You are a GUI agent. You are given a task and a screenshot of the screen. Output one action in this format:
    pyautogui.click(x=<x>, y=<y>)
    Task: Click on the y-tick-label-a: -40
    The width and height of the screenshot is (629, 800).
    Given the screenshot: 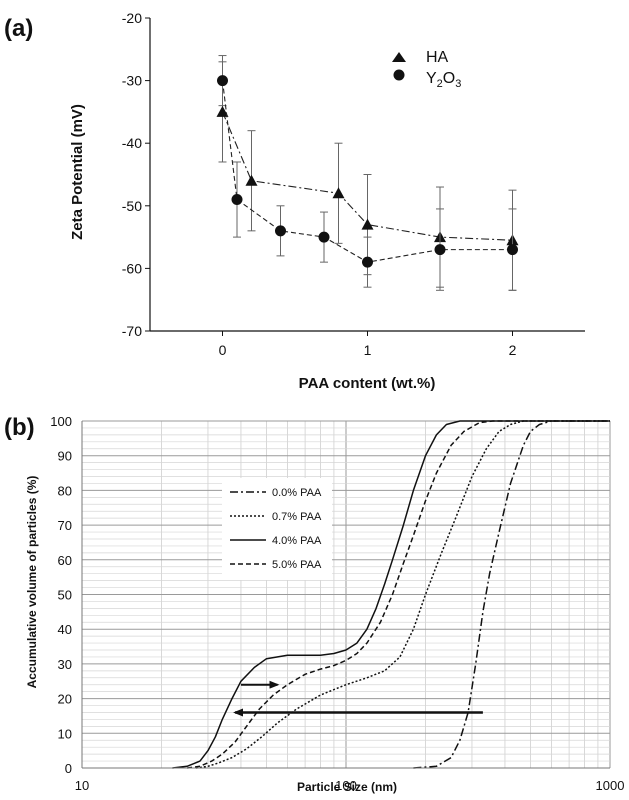 What is the action you would take?
    pyautogui.click(x=132, y=143)
    